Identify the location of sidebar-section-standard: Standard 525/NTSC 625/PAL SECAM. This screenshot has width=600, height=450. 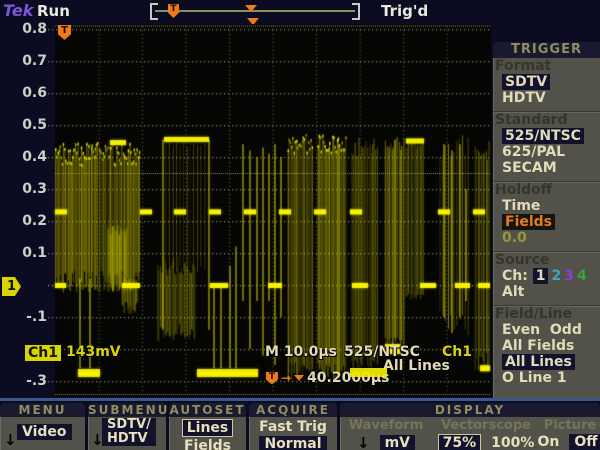
(546, 143).